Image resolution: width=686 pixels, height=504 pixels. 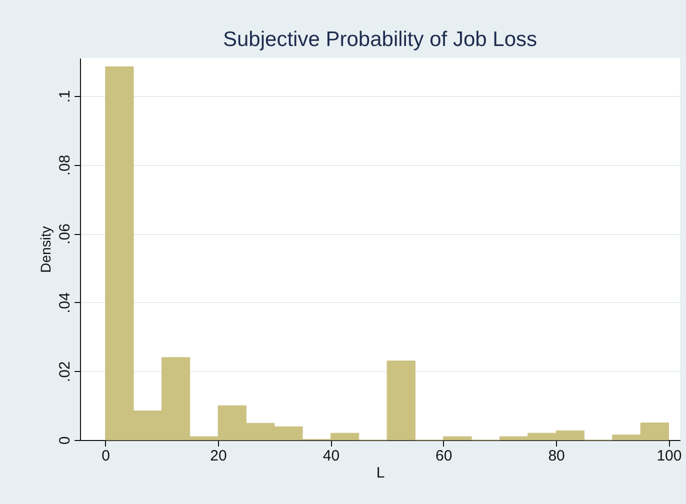 I want to click on x-axis-title: L, so click(x=380, y=473).